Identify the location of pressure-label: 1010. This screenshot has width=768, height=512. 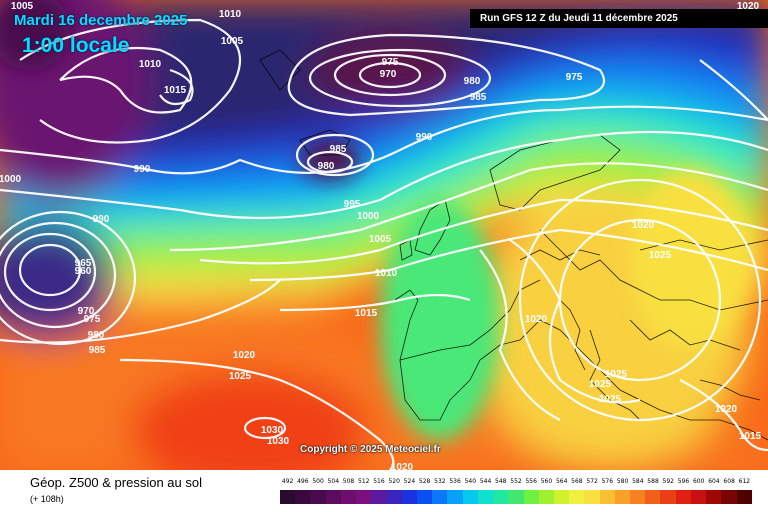
(230, 14).